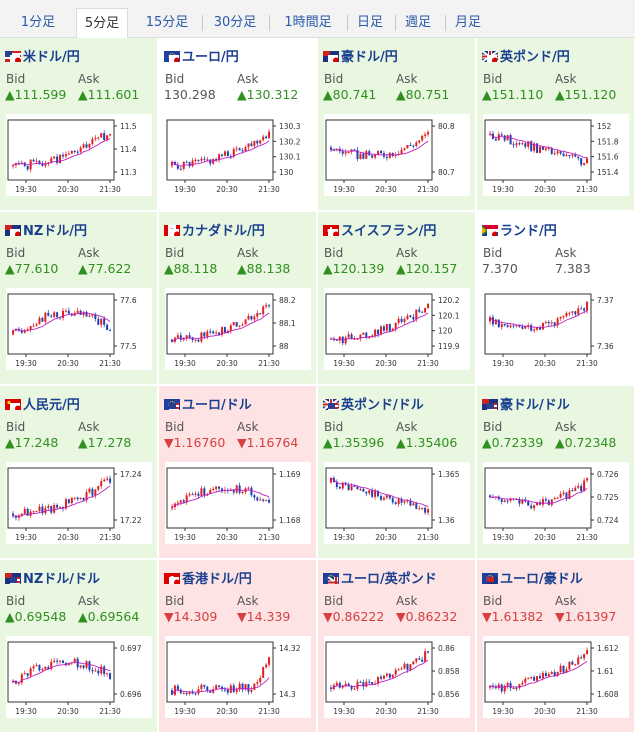 This screenshot has width=635, height=732. I want to click on tab-0: 1分足, so click(38, 23).